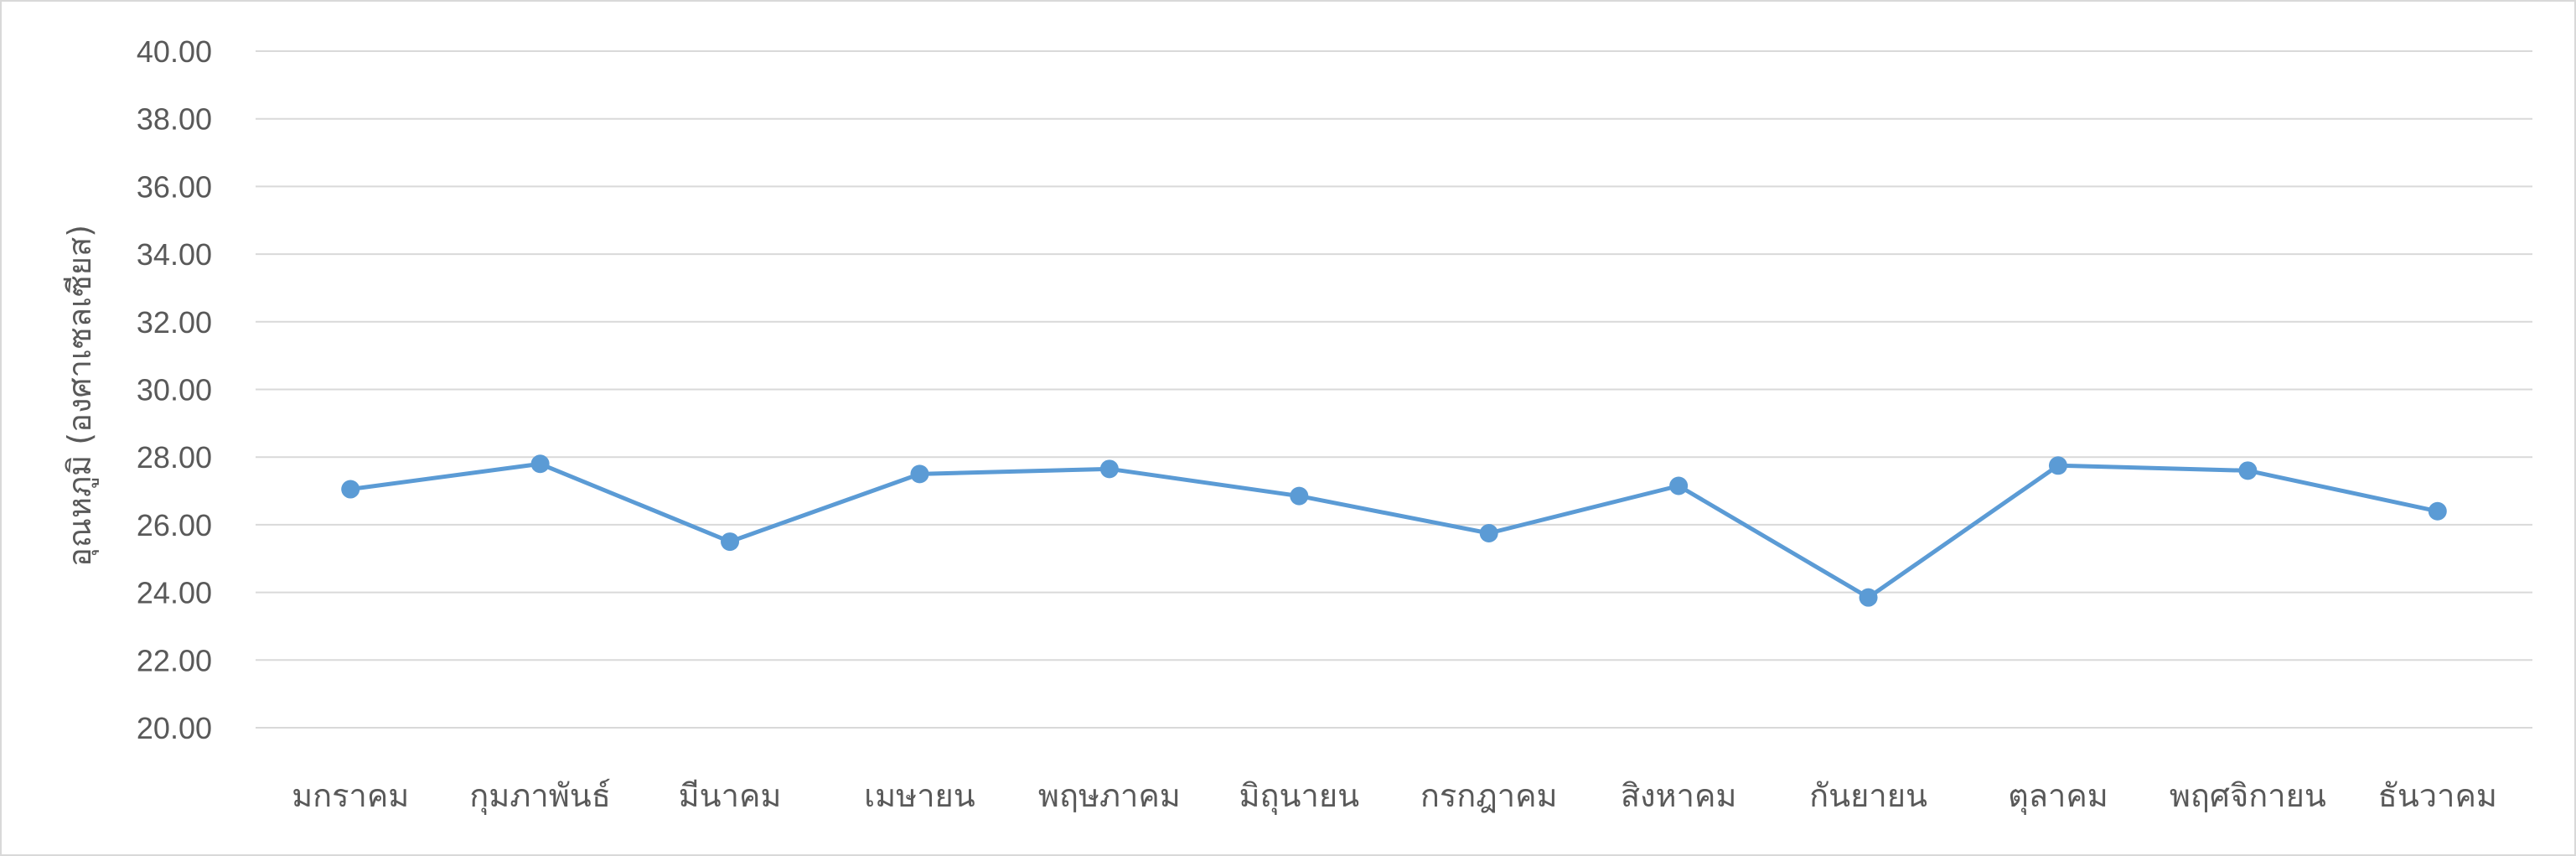 The height and width of the screenshot is (856, 2576). What do you see at coordinates (1299, 796) in the screenshot?
I see `x-tick-label: มิถุนายน` at bounding box center [1299, 796].